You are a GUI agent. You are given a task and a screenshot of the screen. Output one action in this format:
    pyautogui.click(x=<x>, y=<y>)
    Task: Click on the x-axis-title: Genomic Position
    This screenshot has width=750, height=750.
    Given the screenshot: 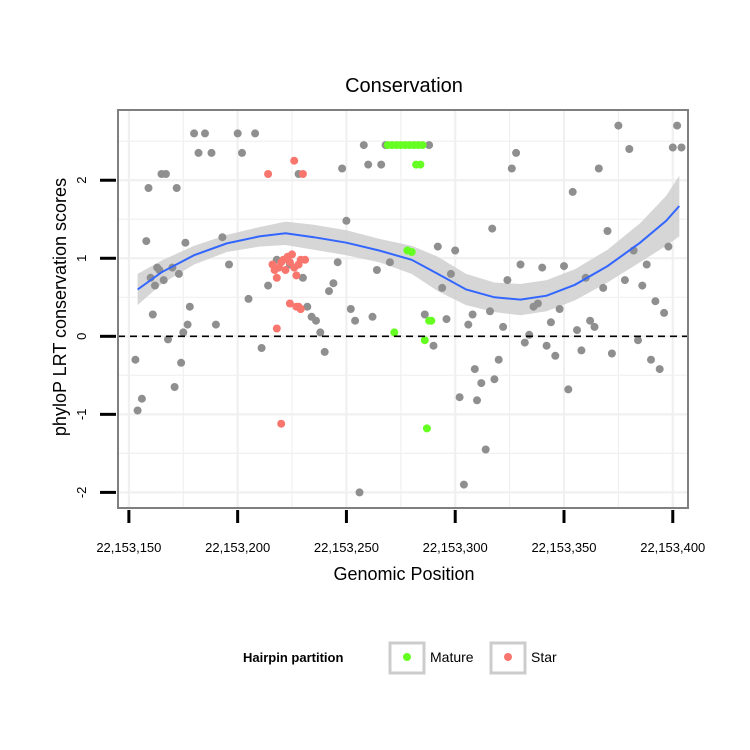 What is the action you would take?
    pyautogui.click(x=403, y=574)
    